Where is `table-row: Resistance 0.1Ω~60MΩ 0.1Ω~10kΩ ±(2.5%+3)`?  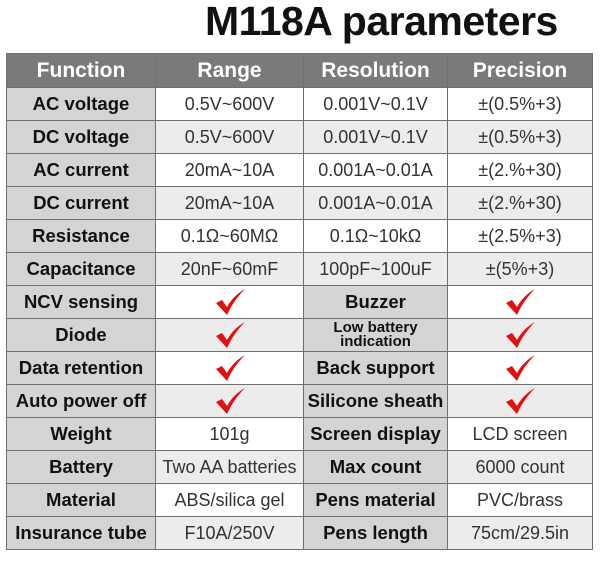 table-row: Resistance 0.1Ω~60MΩ 0.1Ω~10kΩ ±(2.5%+3) is located at coordinates (299, 236).